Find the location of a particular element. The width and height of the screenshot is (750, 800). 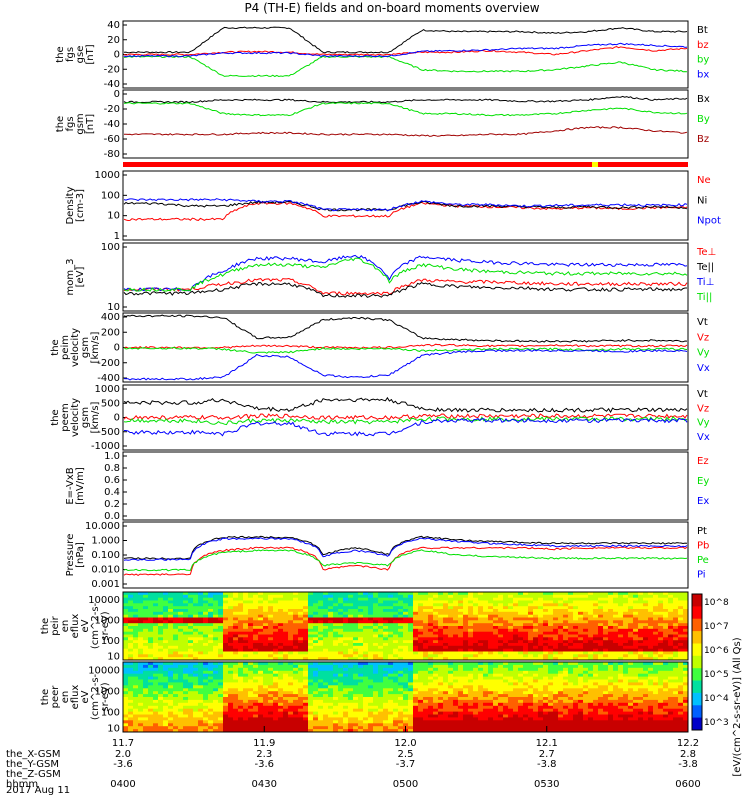

series-line-Ti is located at coordinates (405, 274).